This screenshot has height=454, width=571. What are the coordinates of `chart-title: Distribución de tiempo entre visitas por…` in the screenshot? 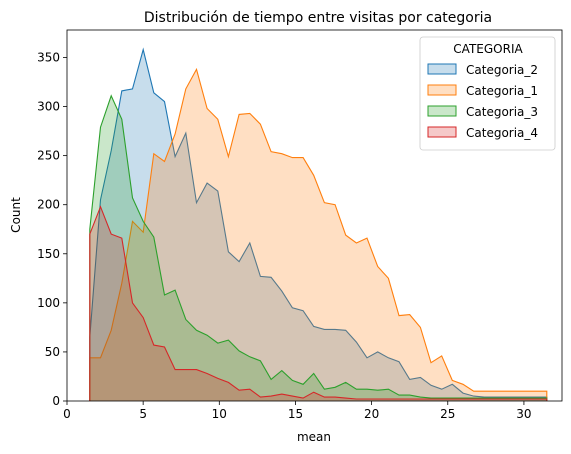 It's located at (318, 18).